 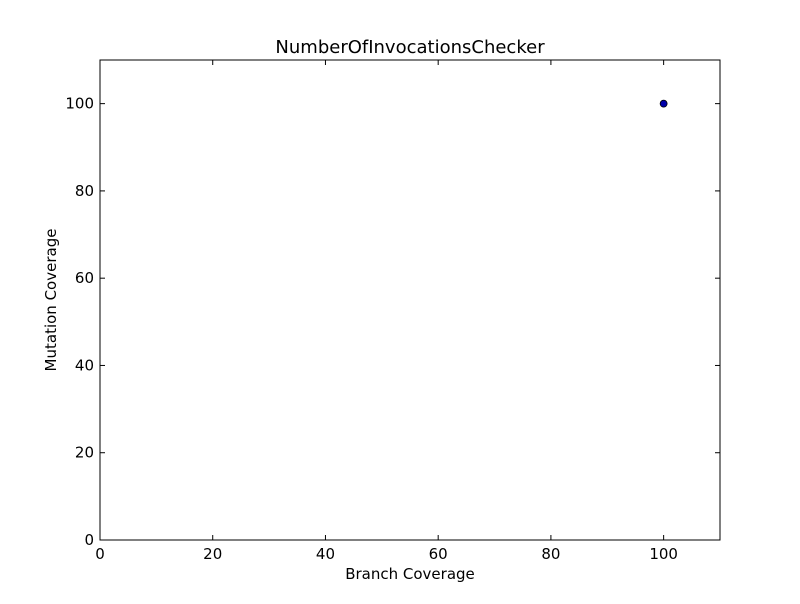 I want to click on y-tick-label: 20, so click(x=84, y=453).